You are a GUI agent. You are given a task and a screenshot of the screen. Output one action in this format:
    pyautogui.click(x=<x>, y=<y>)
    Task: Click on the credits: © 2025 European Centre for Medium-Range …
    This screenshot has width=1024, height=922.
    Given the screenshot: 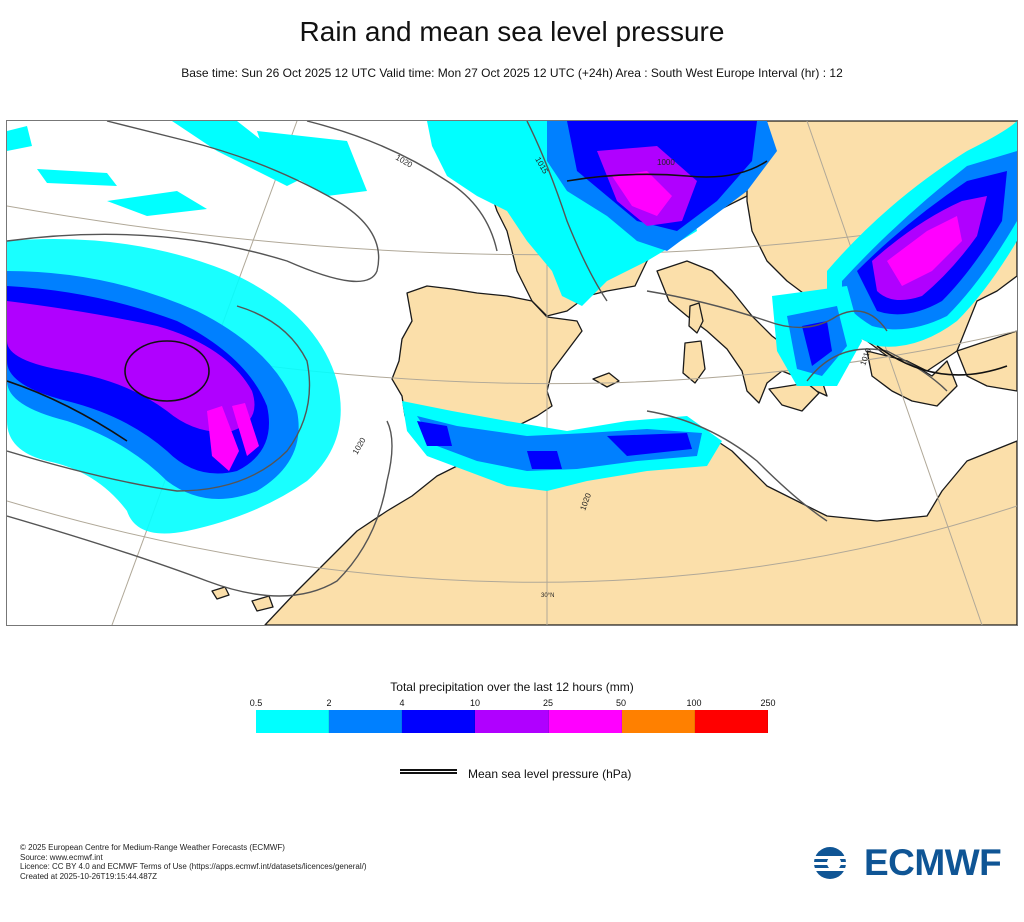 What is the action you would take?
    pyautogui.click(x=193, y=862)
    